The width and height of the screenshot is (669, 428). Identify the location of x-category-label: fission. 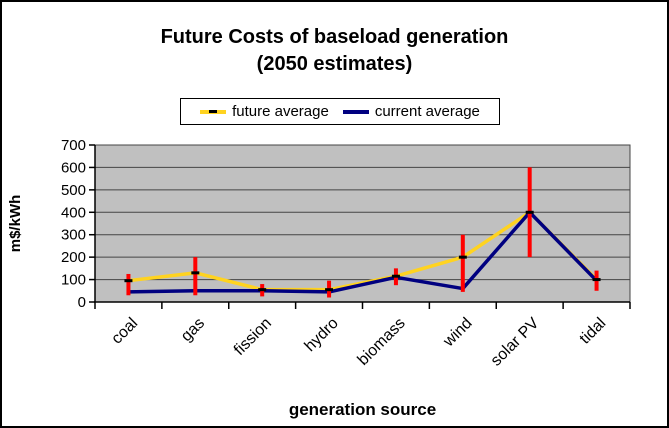
(253, 337).